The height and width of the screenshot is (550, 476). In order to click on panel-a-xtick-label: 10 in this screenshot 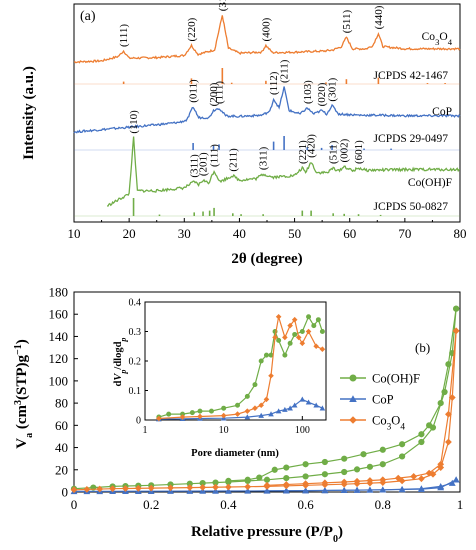, I will do `click(74, 233)`.